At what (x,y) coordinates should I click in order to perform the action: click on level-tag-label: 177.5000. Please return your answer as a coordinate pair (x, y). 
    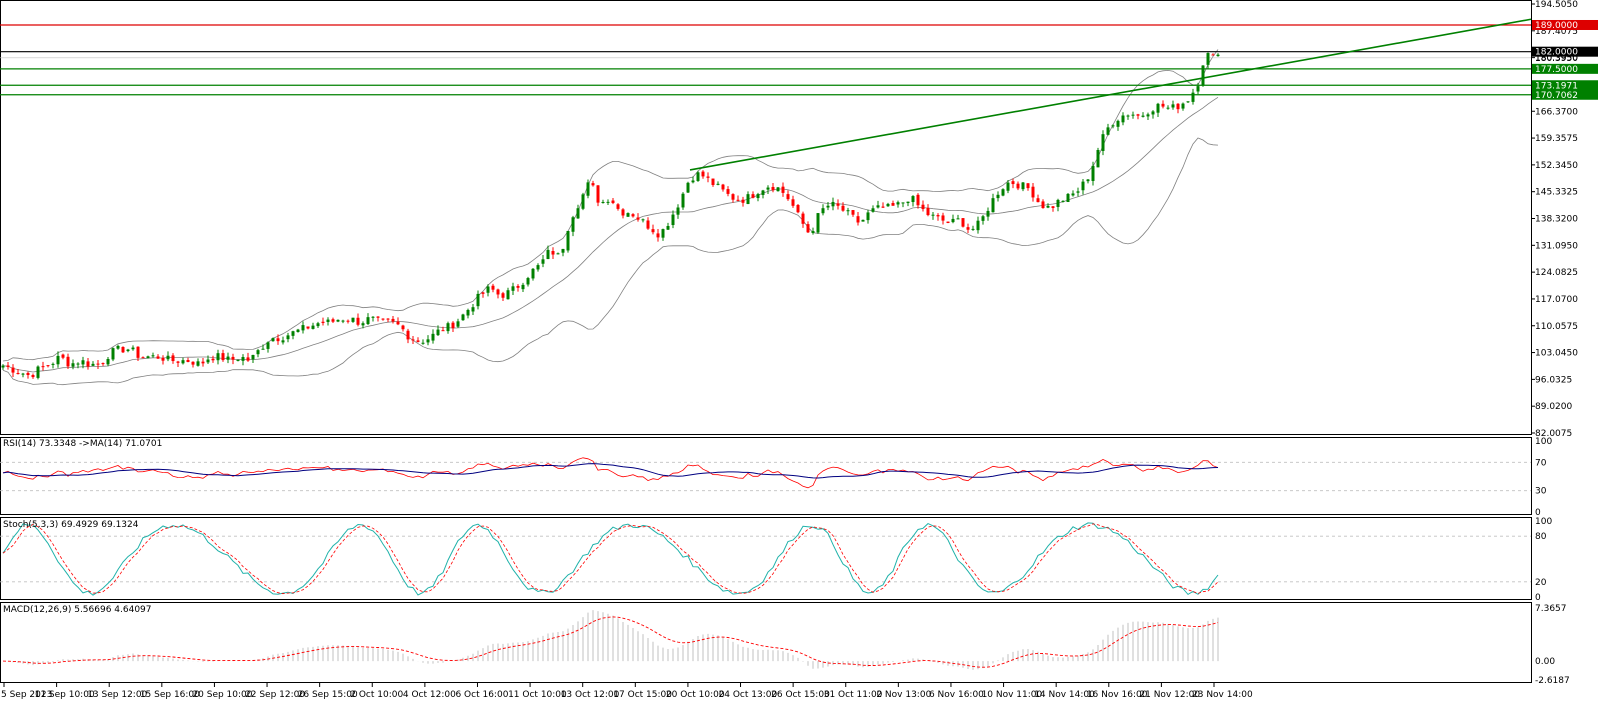
    Looking at the image, I should click on (1556, 70).